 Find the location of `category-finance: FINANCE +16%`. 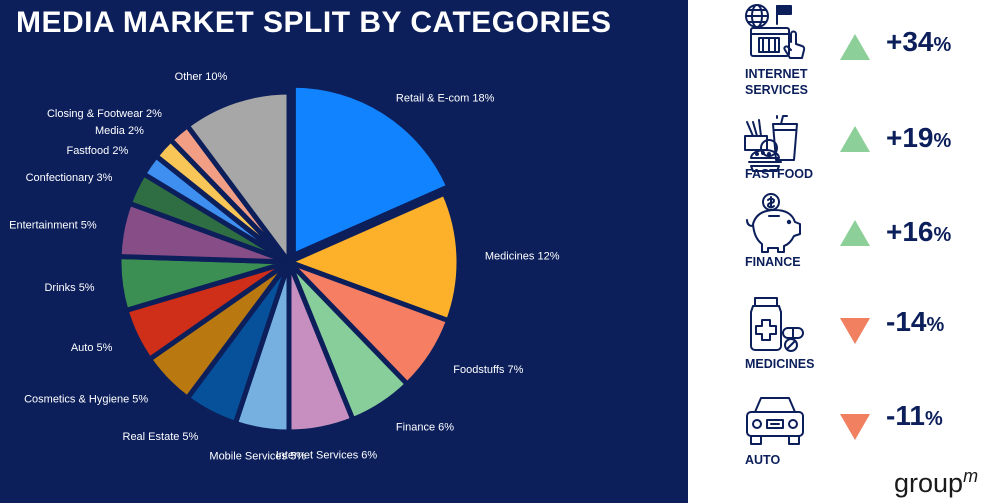

category-finance: FINANCE +16% is located at coordinates (843, 244).